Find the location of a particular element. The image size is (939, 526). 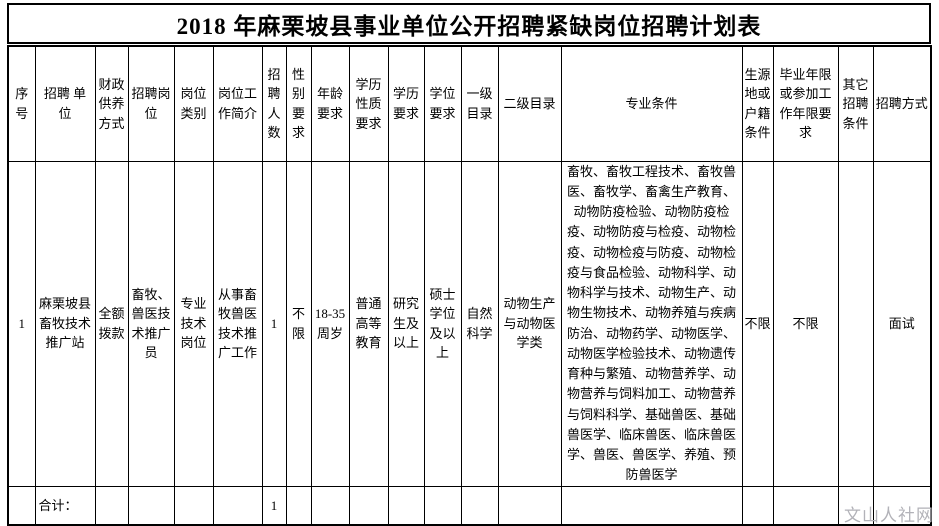

cell-funding-type: 全额拨款 is located at coordinates (111, 323).